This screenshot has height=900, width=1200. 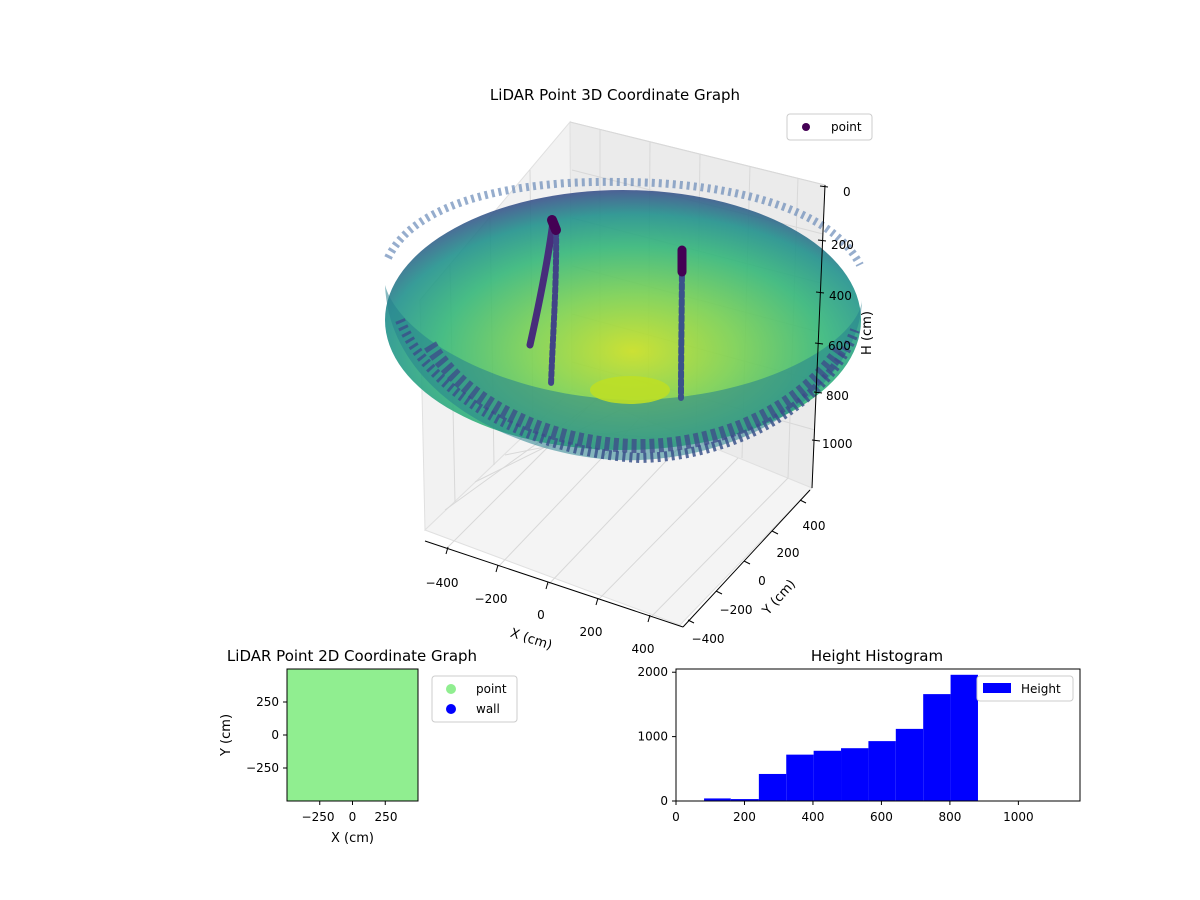 I want to click on x2d-tick-label: 250, so click(x=386, y=817).